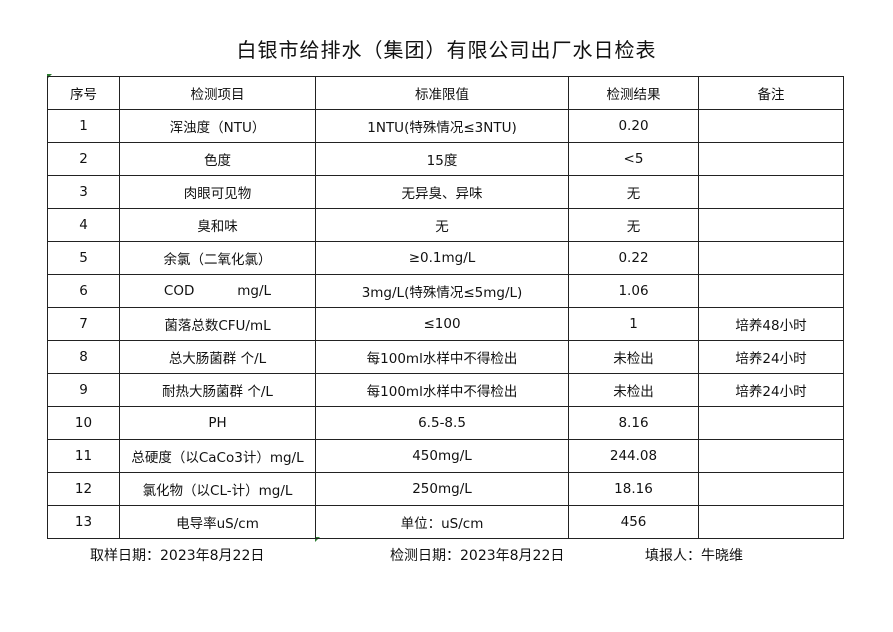 This screenshot has width=893, height=632. Describe the element at coordinates (83, 357) in the screenshot. I see `row-number-cell: 8` at that location.